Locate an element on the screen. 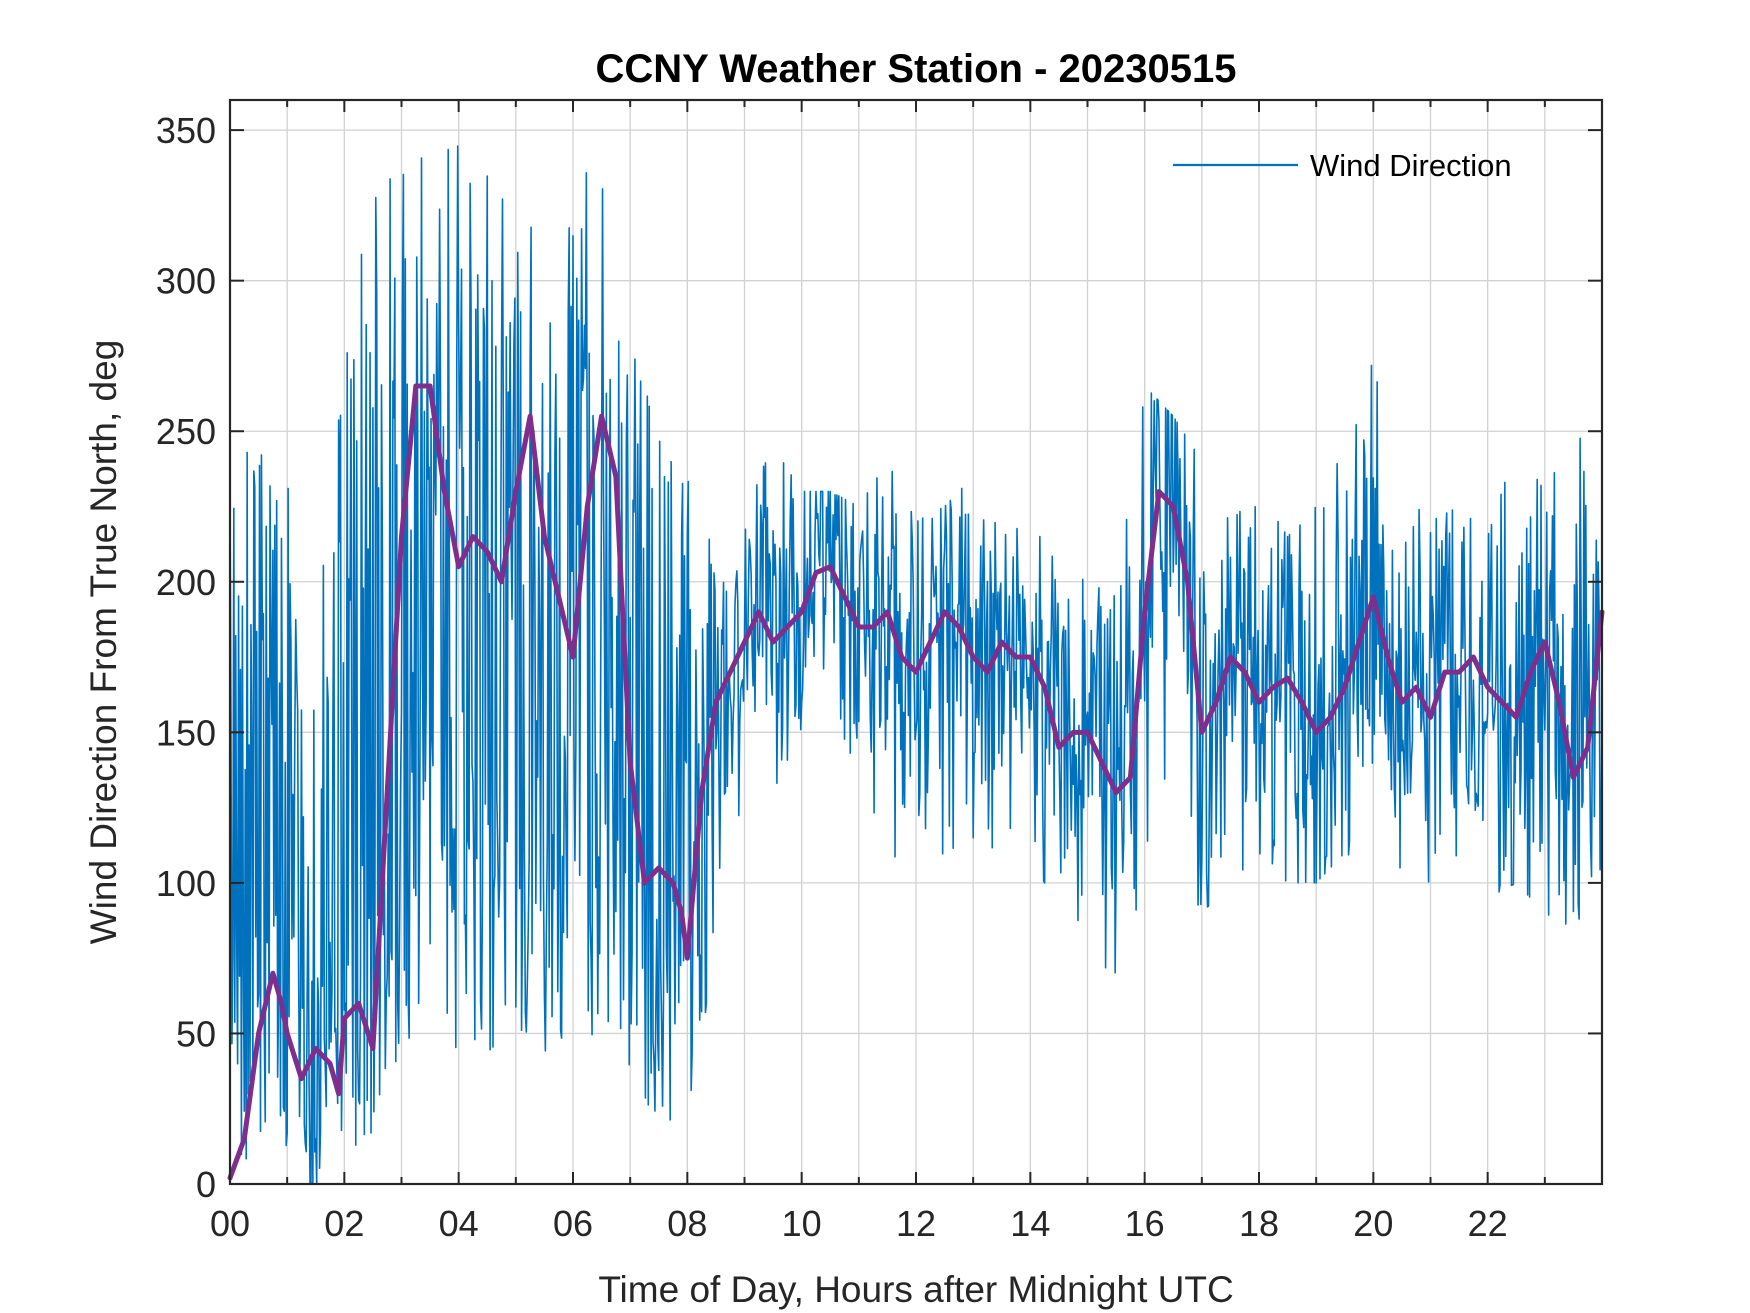  x-tick-label: 20 is located at coordinates (1373, 1223).